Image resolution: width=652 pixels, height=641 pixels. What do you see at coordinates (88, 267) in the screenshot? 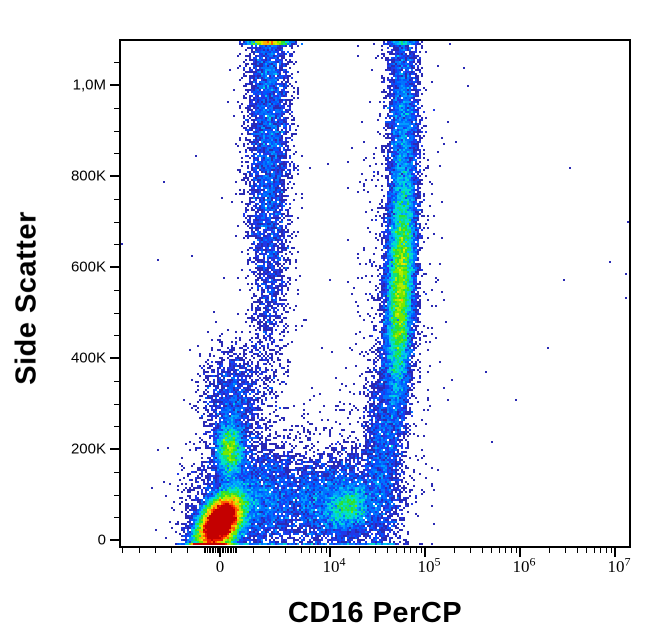
I see `y-tick-label: 600K` at bounding box center [88, 267].